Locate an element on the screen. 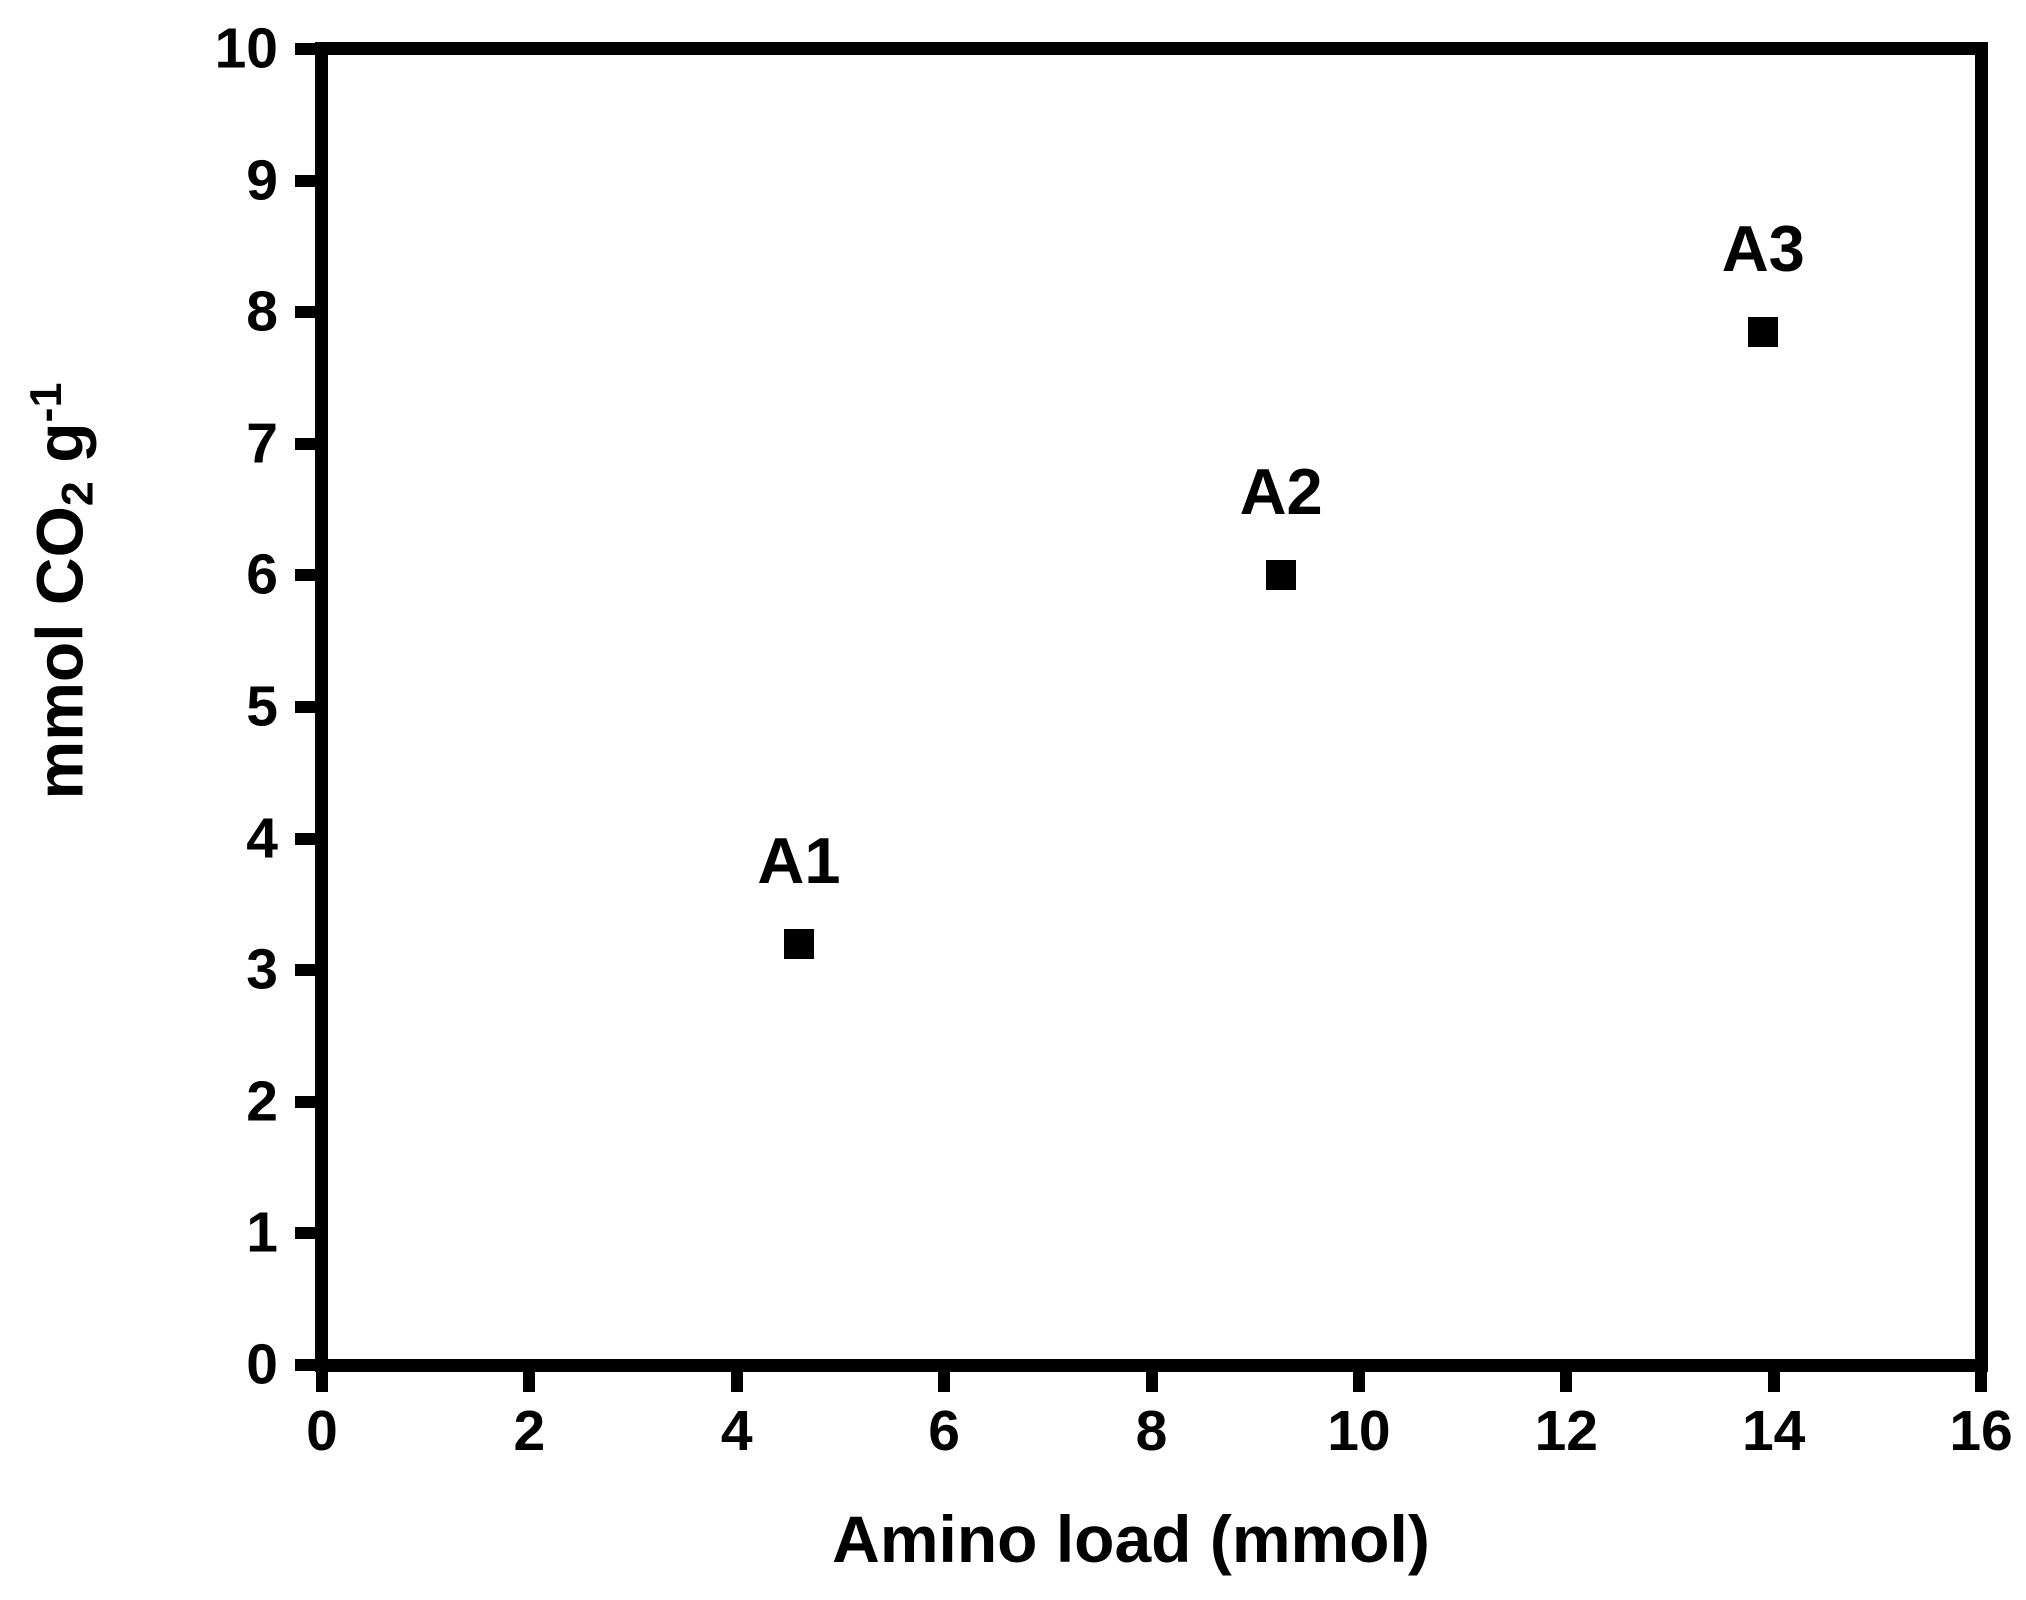 This screenshot has width=2026, height=1600. y-axis-title-superscript: -1 is located at coordinates (45, 402).